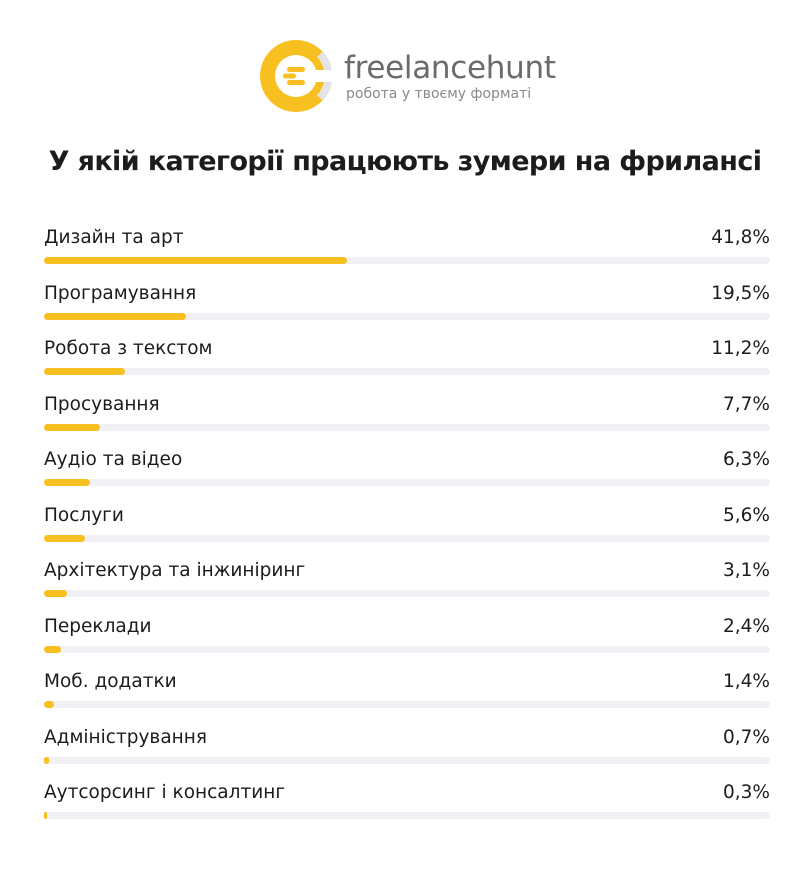 Image resolution: width=810 pixels, height=874 pixels. What do you see at coordinates (740, 237) in the screenshot?
I see `value-label: 41,8%` at bounding box center [740, 237].